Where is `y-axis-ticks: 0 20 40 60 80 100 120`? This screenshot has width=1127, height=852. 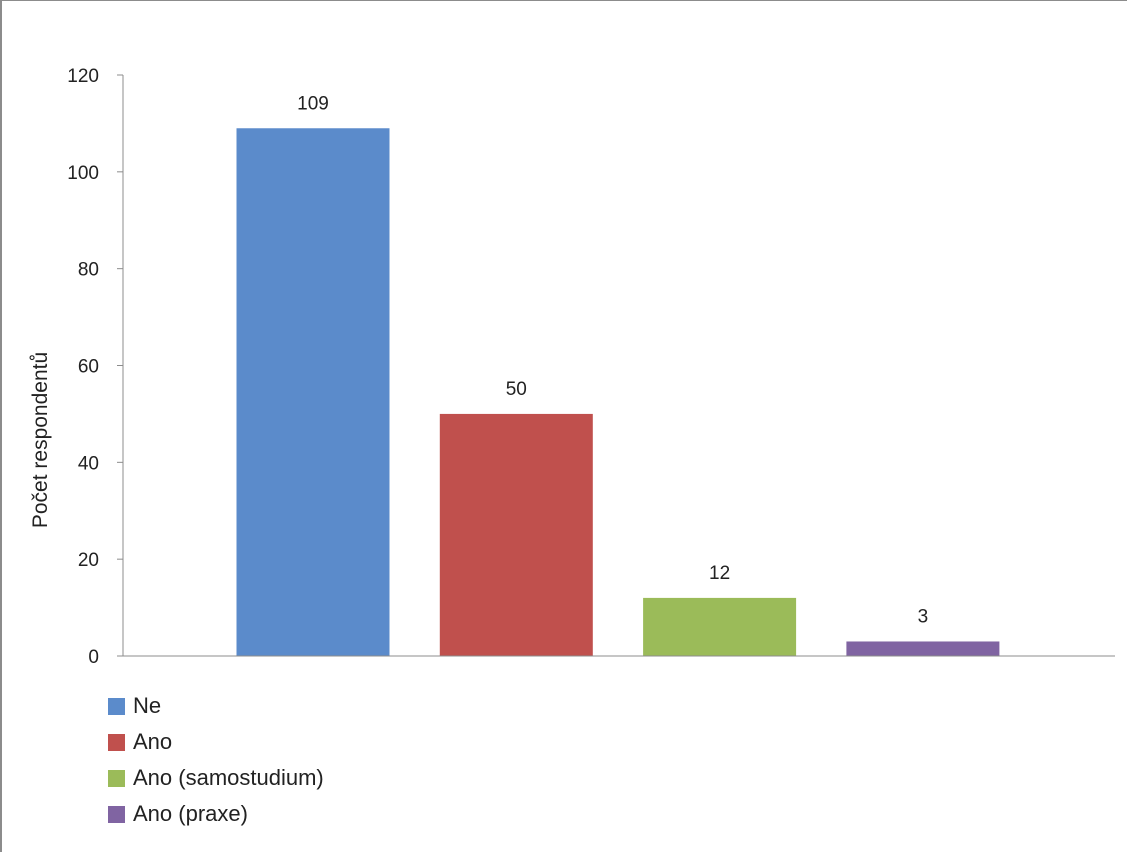 y-axis-ticks: 0 20 40 60 80 100 120 is located at coordinates (95, 367).